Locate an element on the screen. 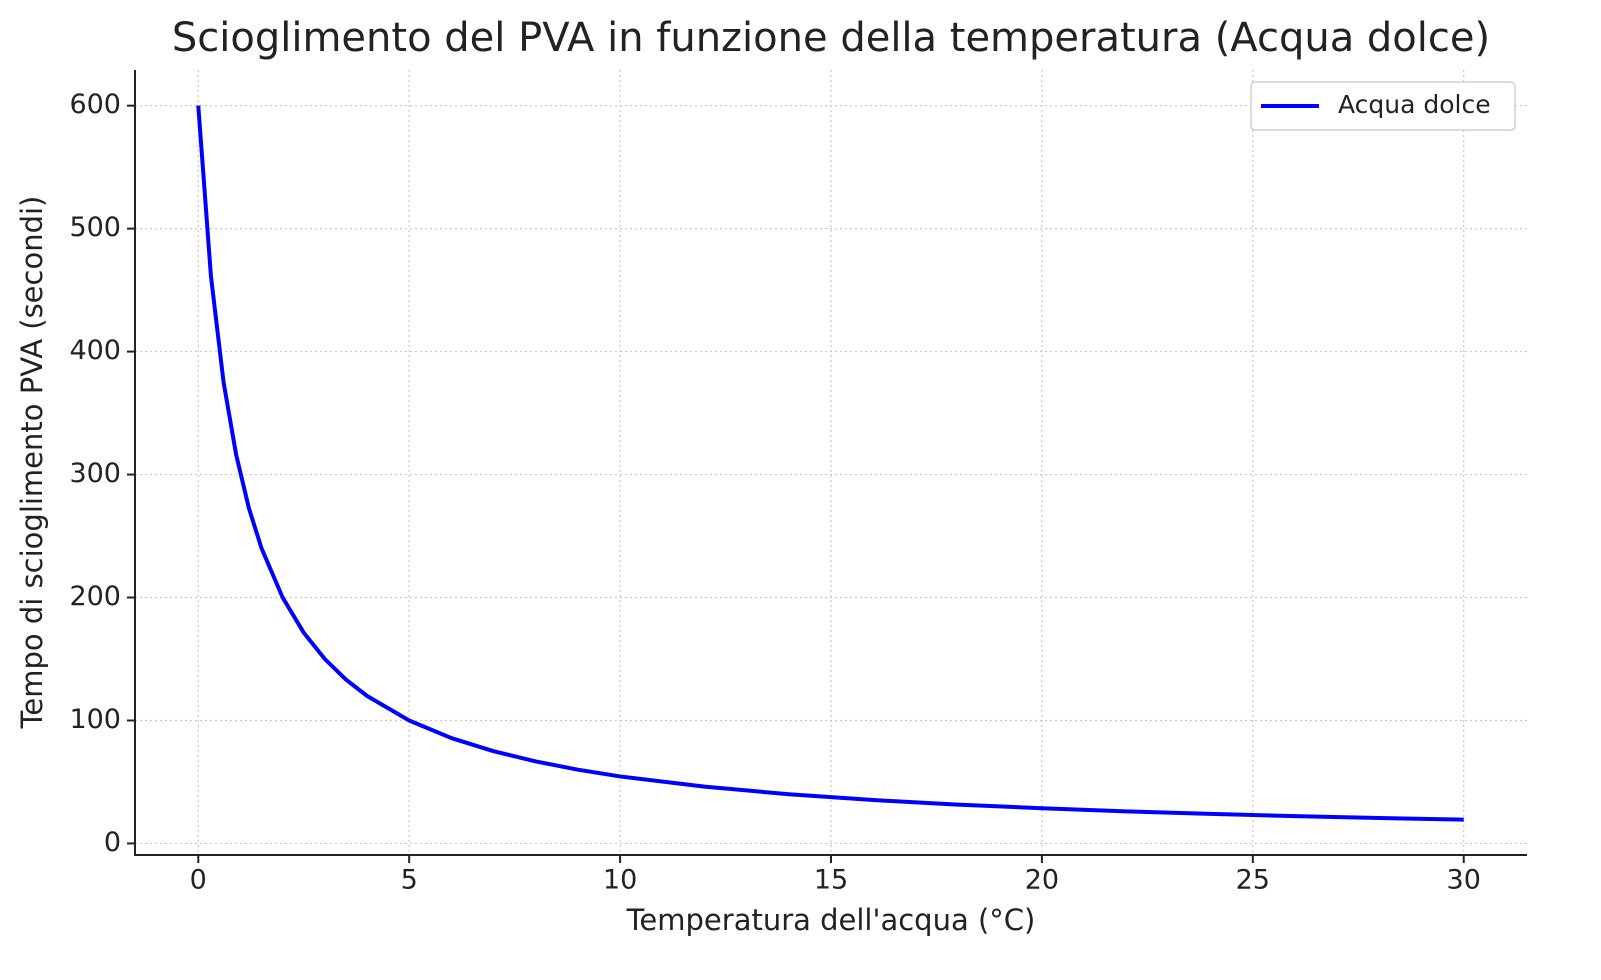 This screenshot has height=980, width=1601. legend-frame is located at coordinates (1383, 106).